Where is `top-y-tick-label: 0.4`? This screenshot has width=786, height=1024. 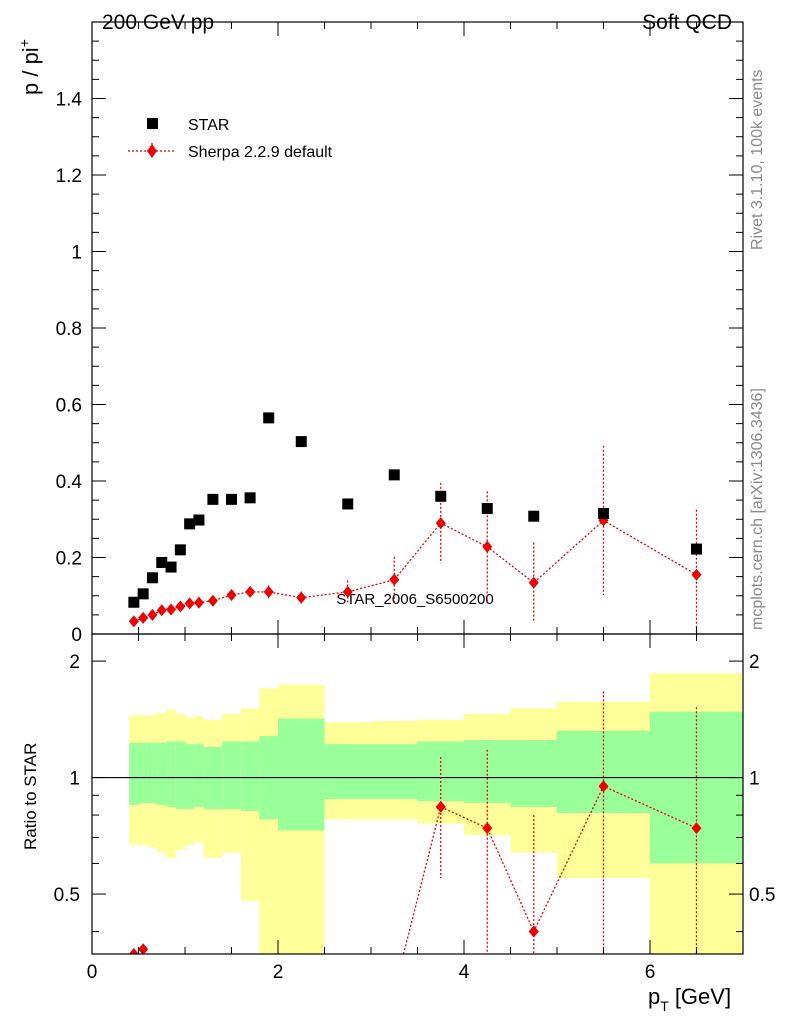
top-y-tick-label: 0.4 is located at coordinates (69, 482).